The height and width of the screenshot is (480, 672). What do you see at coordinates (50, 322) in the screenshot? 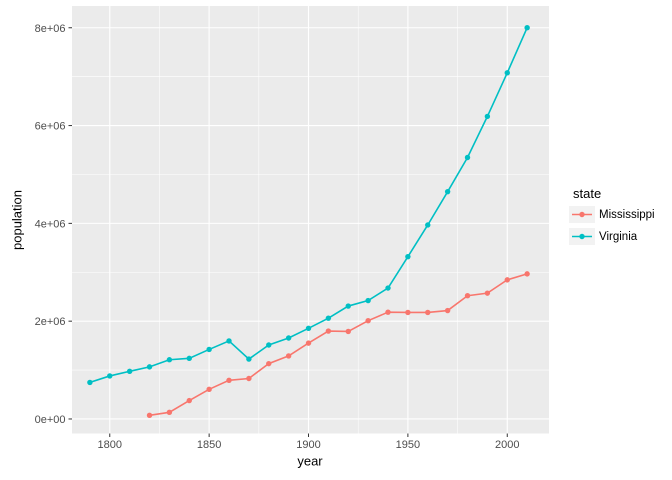
I see `y-tick-label: 2e+06` at bounding box center [50, 322].